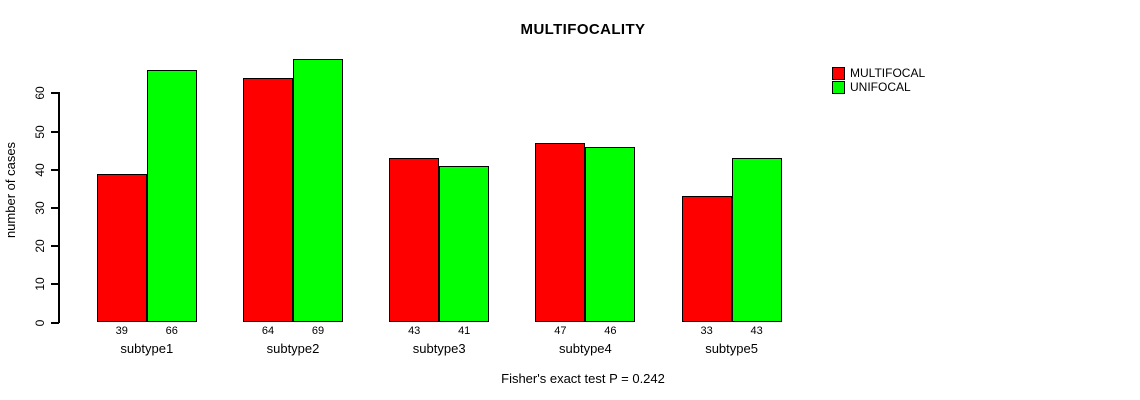 This screenshot has width=1140, height=400. Describe the element at coordinates (318, 331) in the screenshot. I see `bar-value-unifocal-subtype2: 69` at that location.